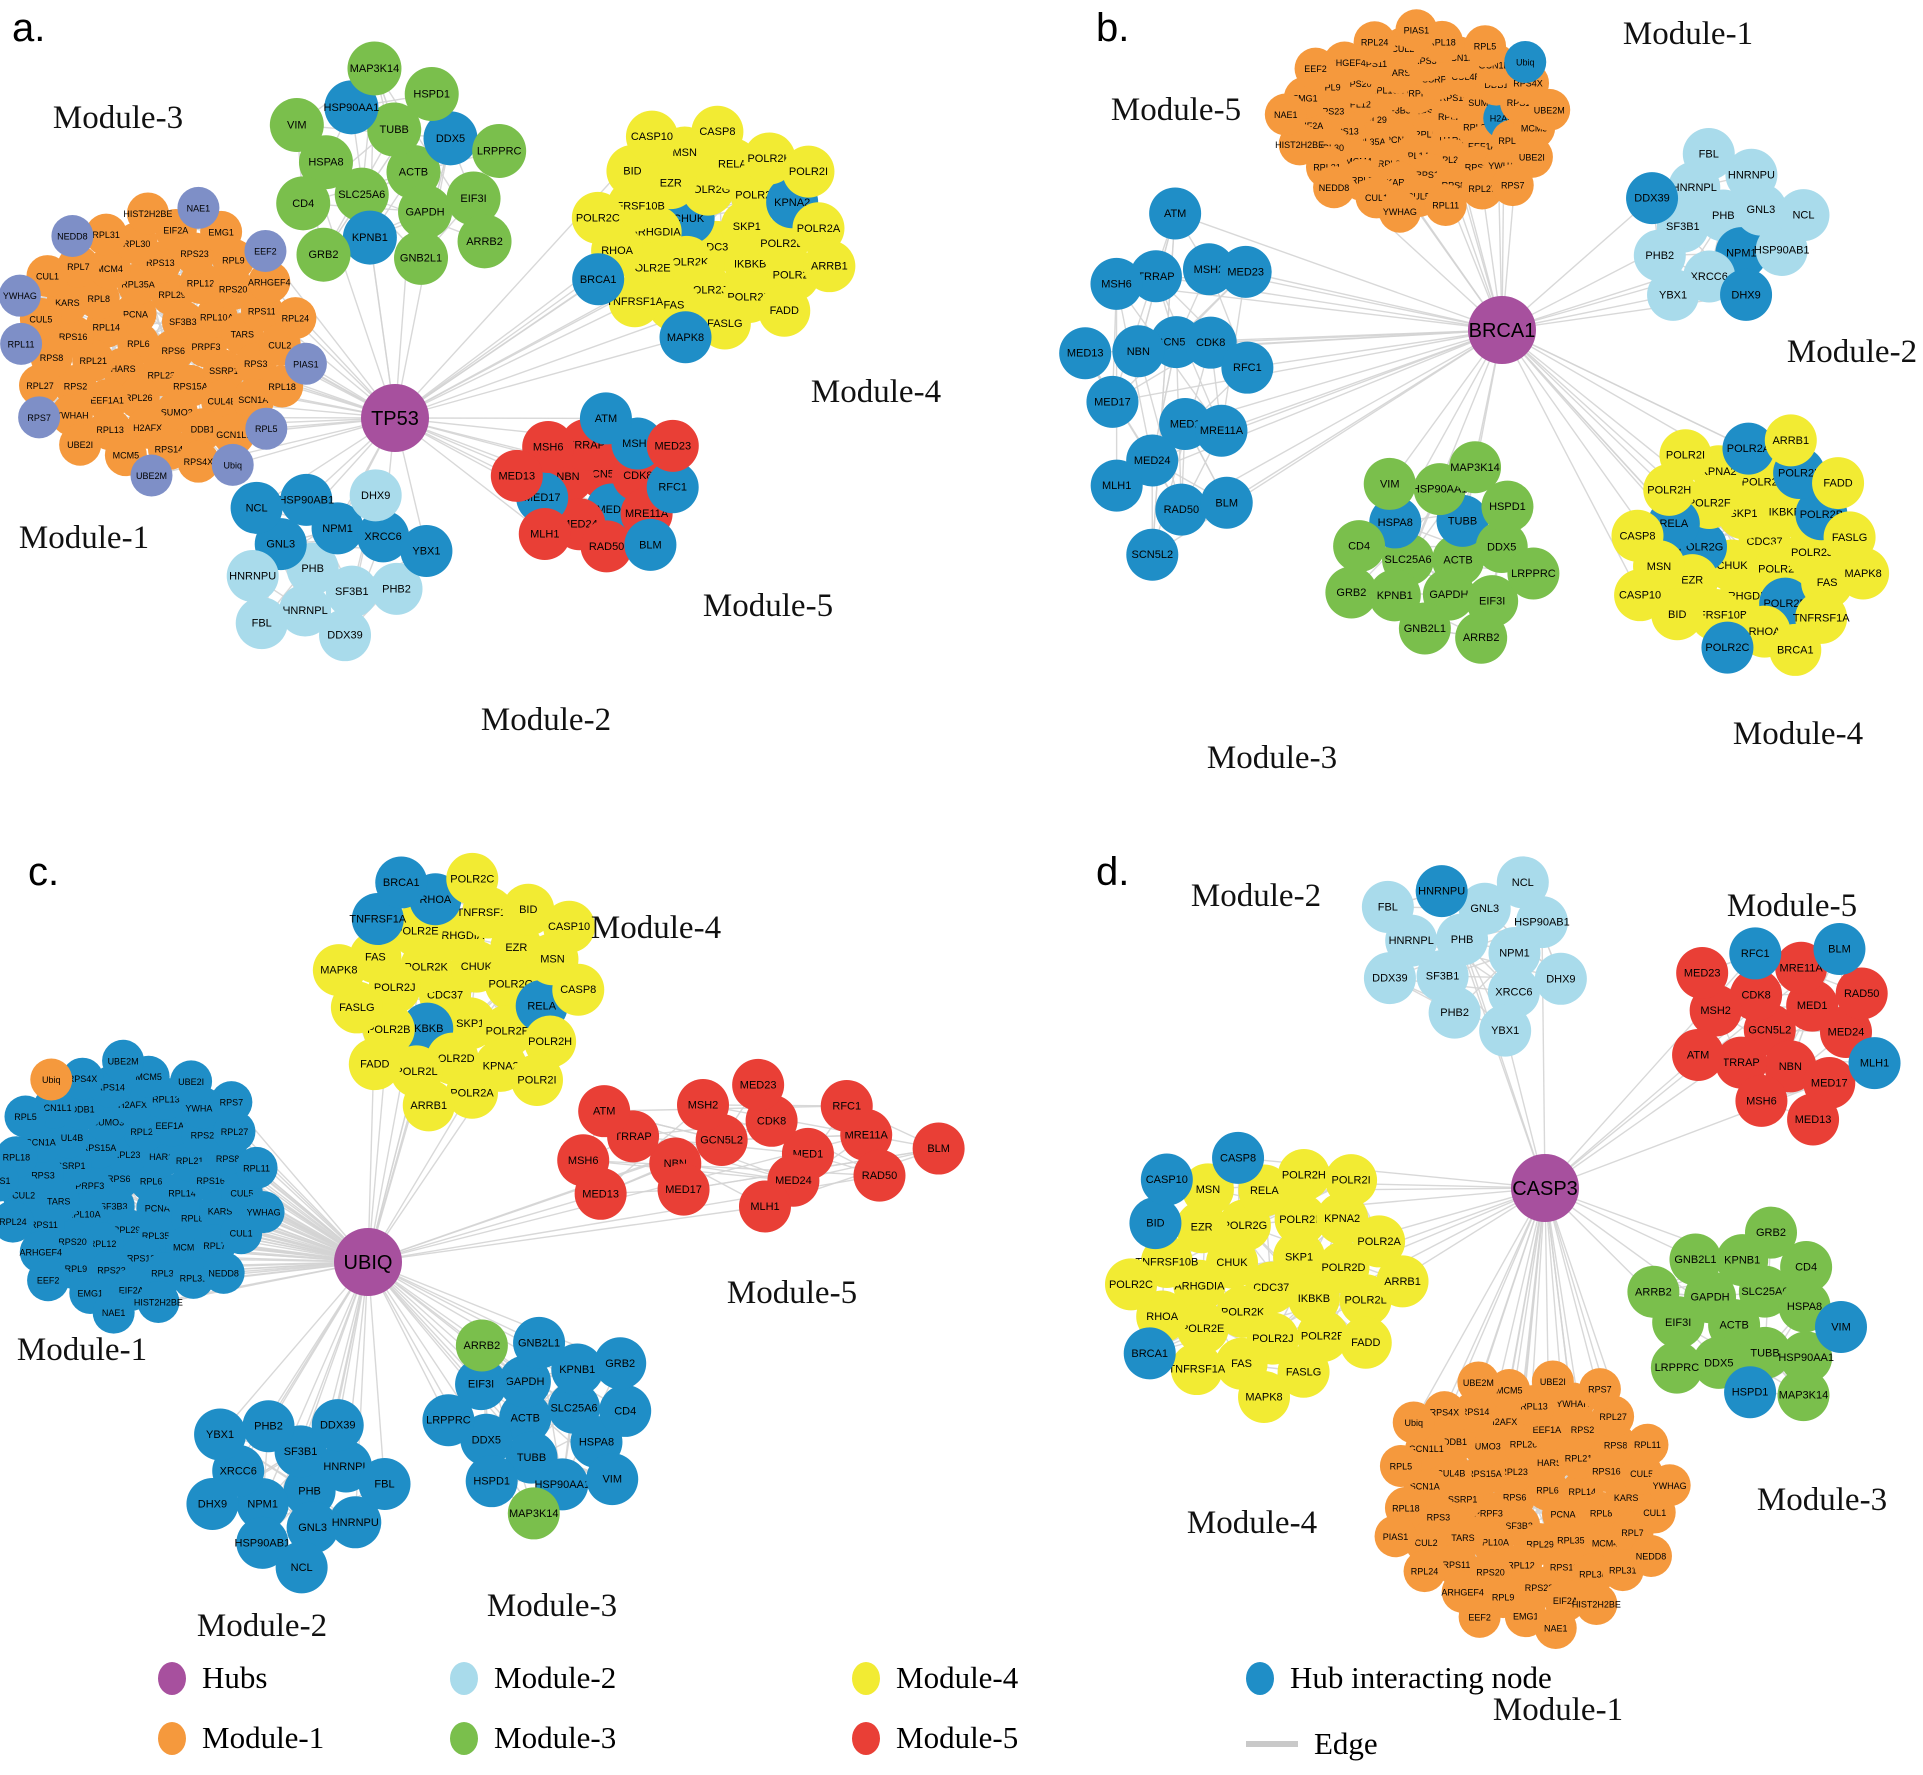 This screenshot has width=1923, height=1775. I want to click on hub-node: CASP3, so click(1545, 1188).